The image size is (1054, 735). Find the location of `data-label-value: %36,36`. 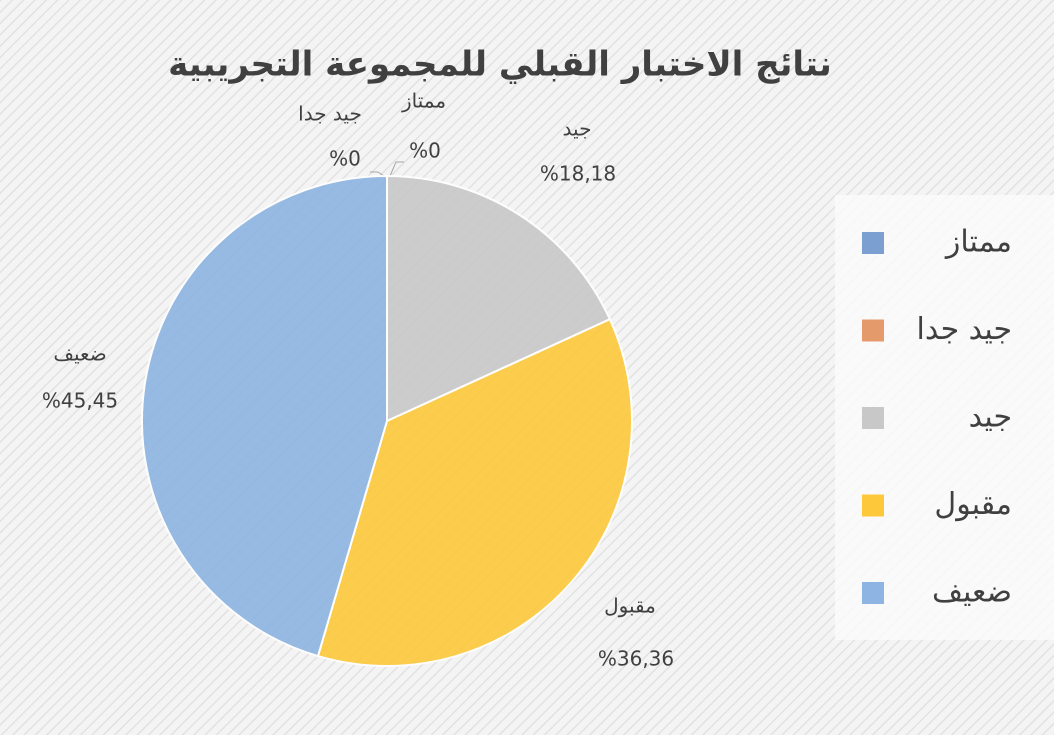

data-label-value: %36,36 is located at coordinates (636, 659).